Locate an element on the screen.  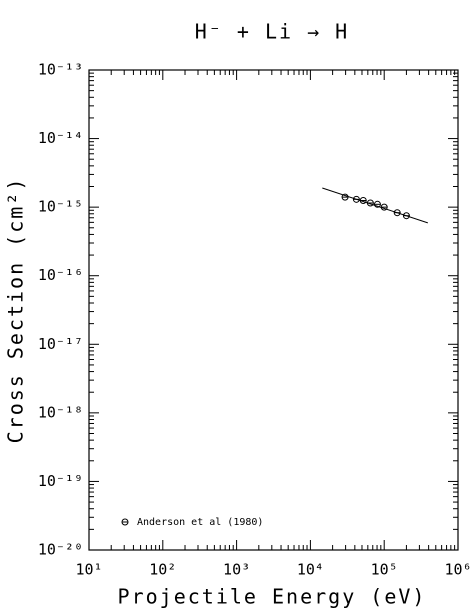
legend-marker is located at coordinates (125, 522).